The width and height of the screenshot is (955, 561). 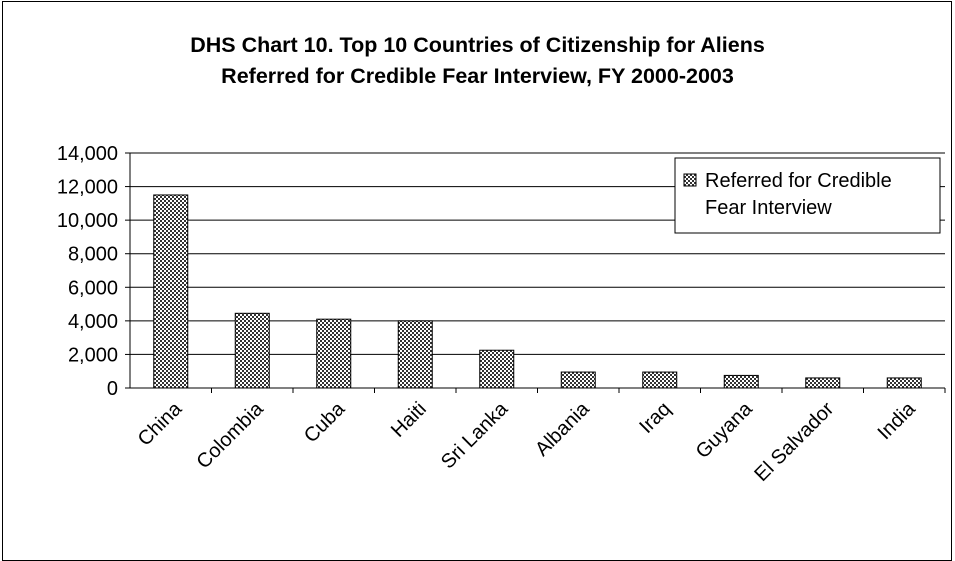 I want to click on legend-box, so click(x=807, y=195).